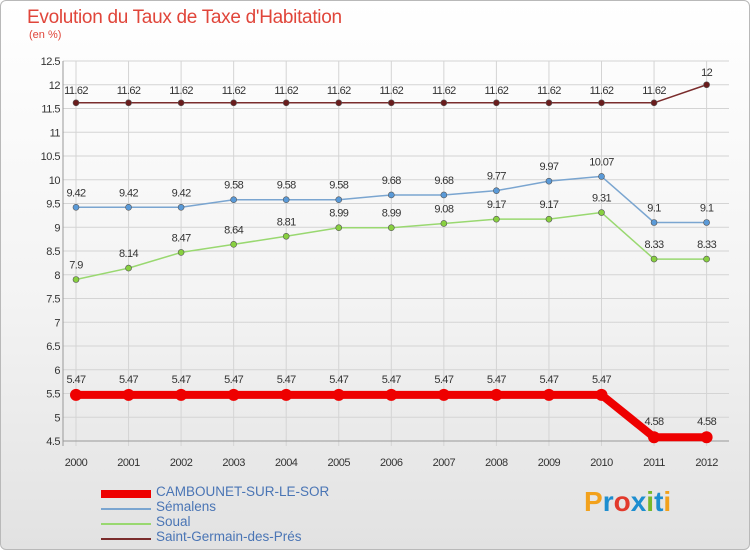 This screenshot has height=550, width=750. What do you see at coordinates (659, 501) in the screenshot?
I see `logo-letter: t` at bounding box center [659, 501].